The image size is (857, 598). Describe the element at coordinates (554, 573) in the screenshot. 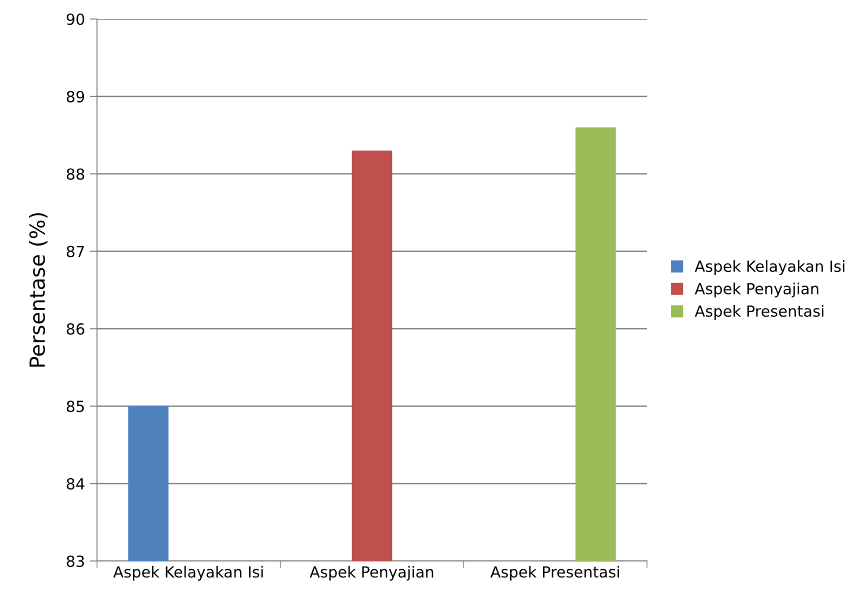

I see `x-tick-label: Aspek Presentasi` at that location.